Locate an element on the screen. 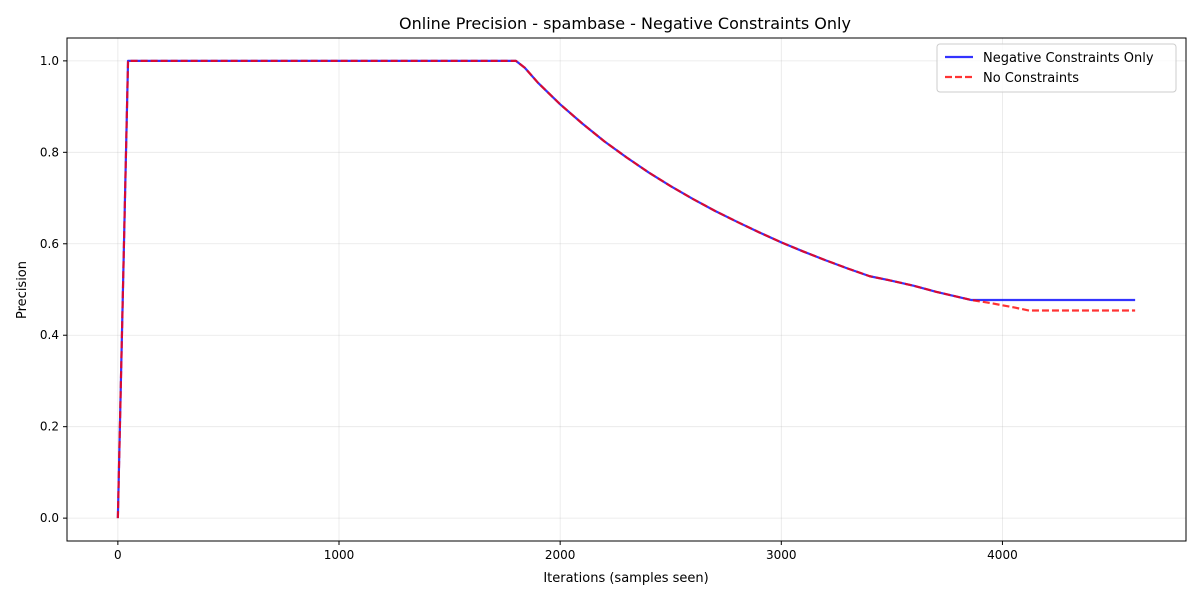 This screenshot has width=1200, height=600. legend-box is located at coordinates (1056, 68).